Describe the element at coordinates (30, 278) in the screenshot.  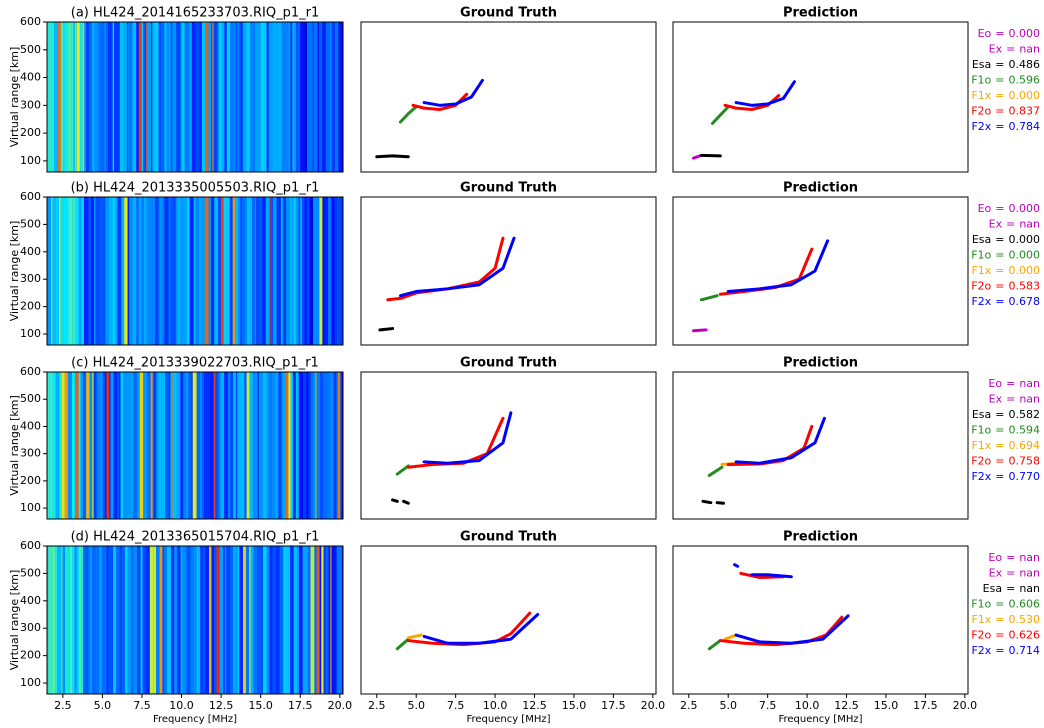
I see `y-tick-label: 300` at that location.